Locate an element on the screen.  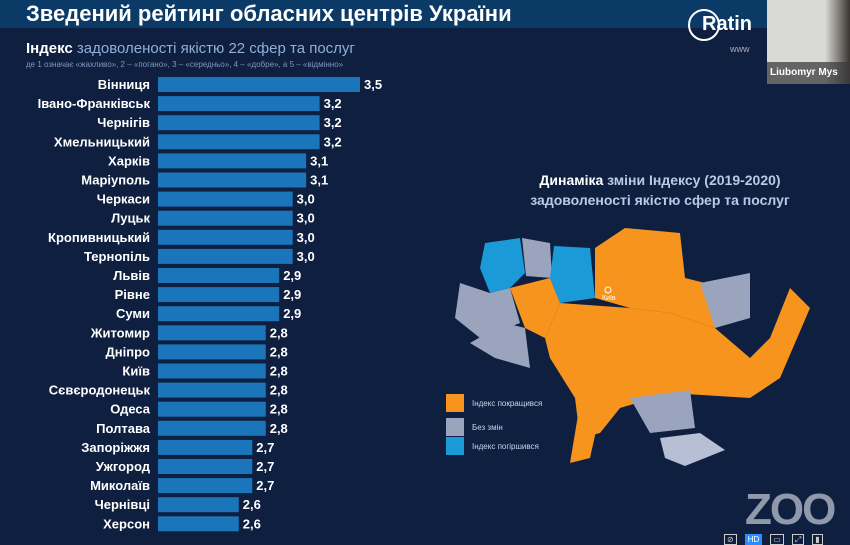
category-label: Львів is located at coordinates (131, 275).